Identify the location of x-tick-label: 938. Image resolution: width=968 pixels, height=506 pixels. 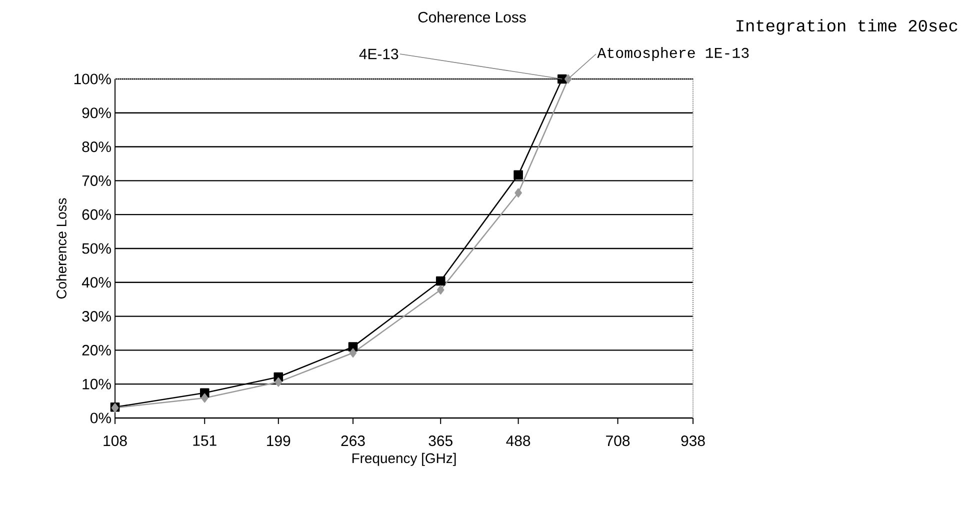
(693, 441).